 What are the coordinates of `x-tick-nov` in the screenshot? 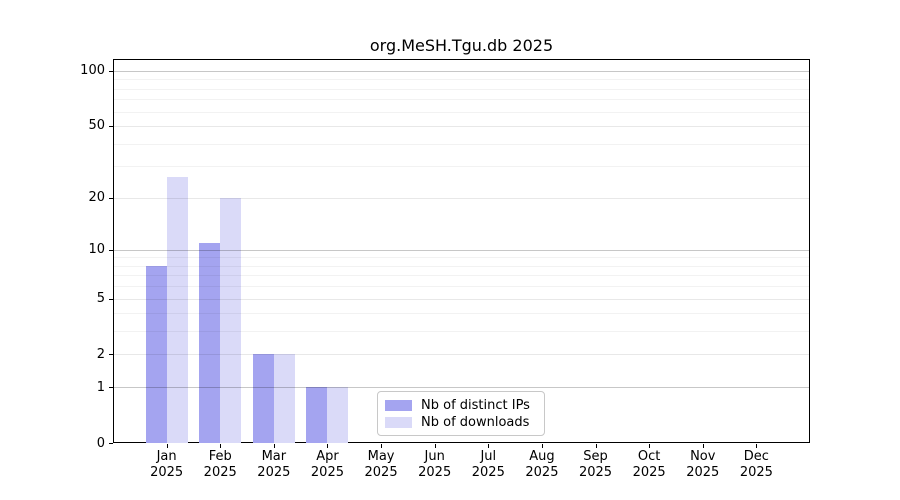 It's located at (703, 446).